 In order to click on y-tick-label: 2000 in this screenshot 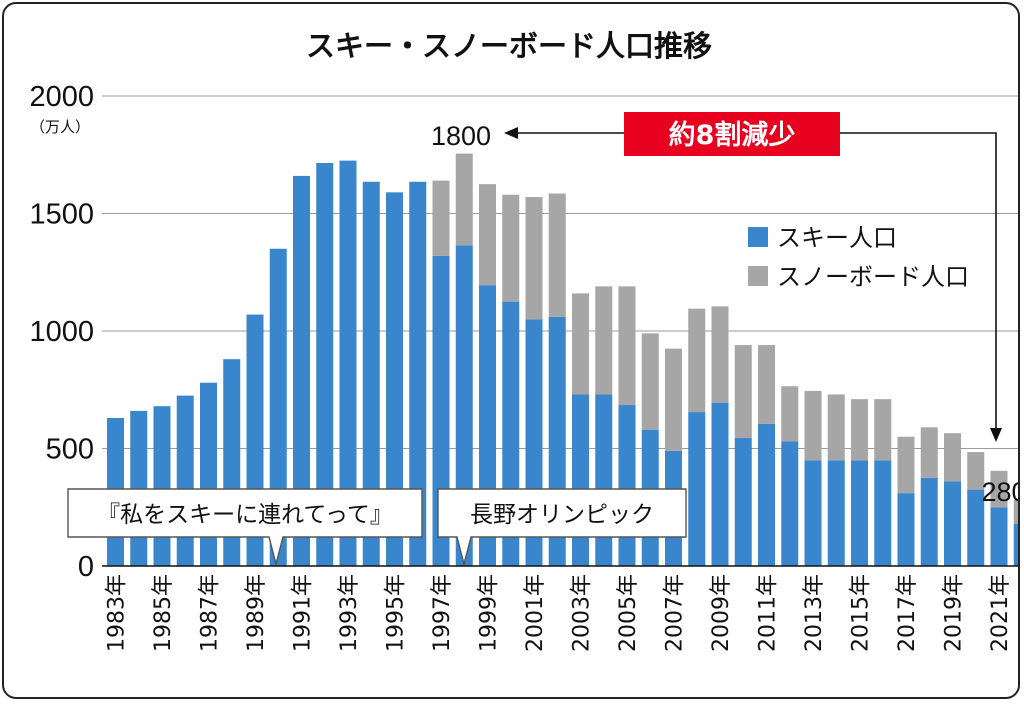, I will do `click(61, 97)`.